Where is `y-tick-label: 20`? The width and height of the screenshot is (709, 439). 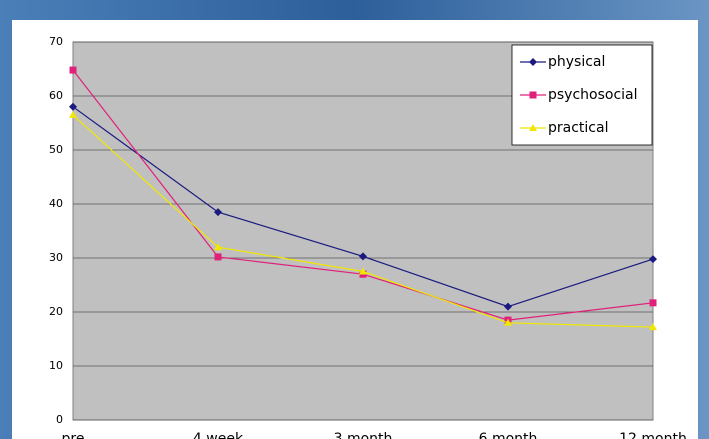
y-tick-label: 20 is located at coordinates (56, 311).